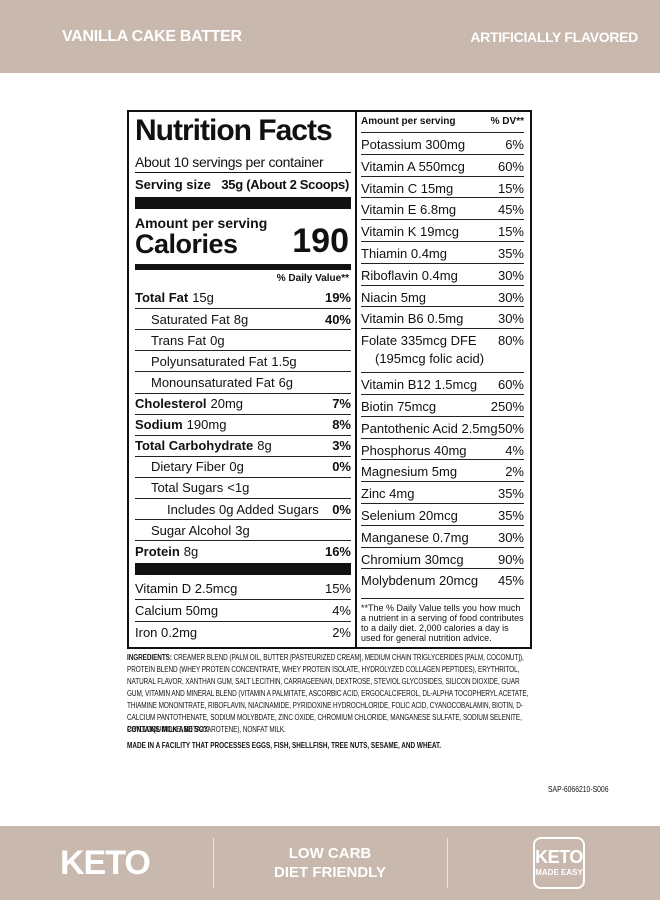  I want to click on vitamin-row: Vitamin E 6.8mg 45%, so click(442, 208).